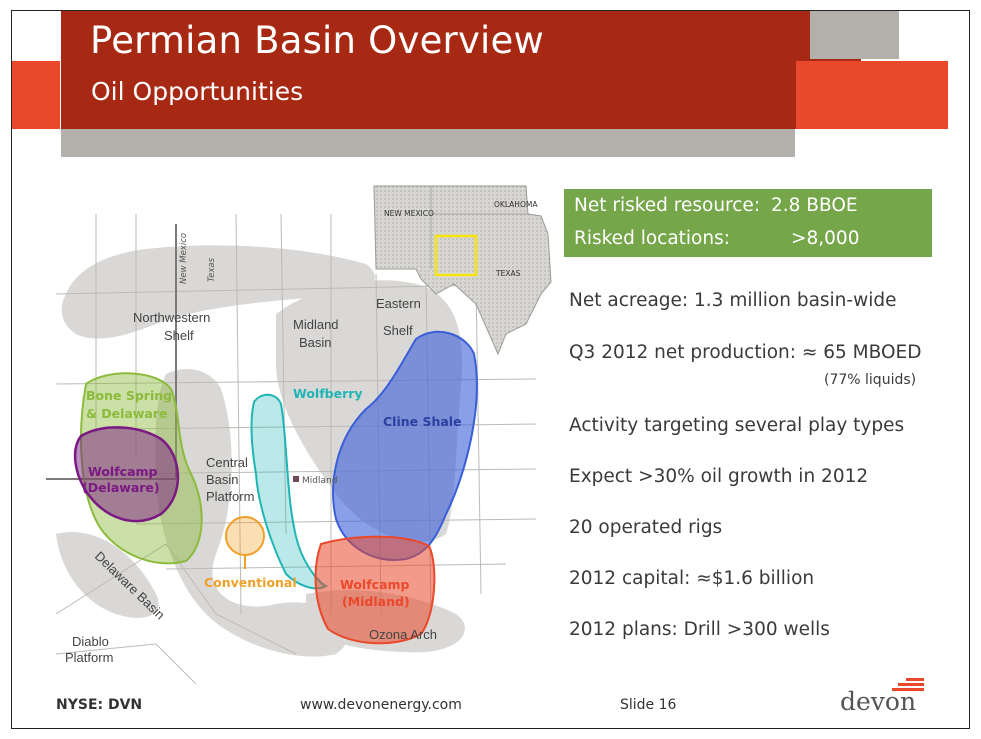 This screenshot has width=981, height=739. I want to click on inset-new-mexico: NEW MEXICO, so click(409, 213).